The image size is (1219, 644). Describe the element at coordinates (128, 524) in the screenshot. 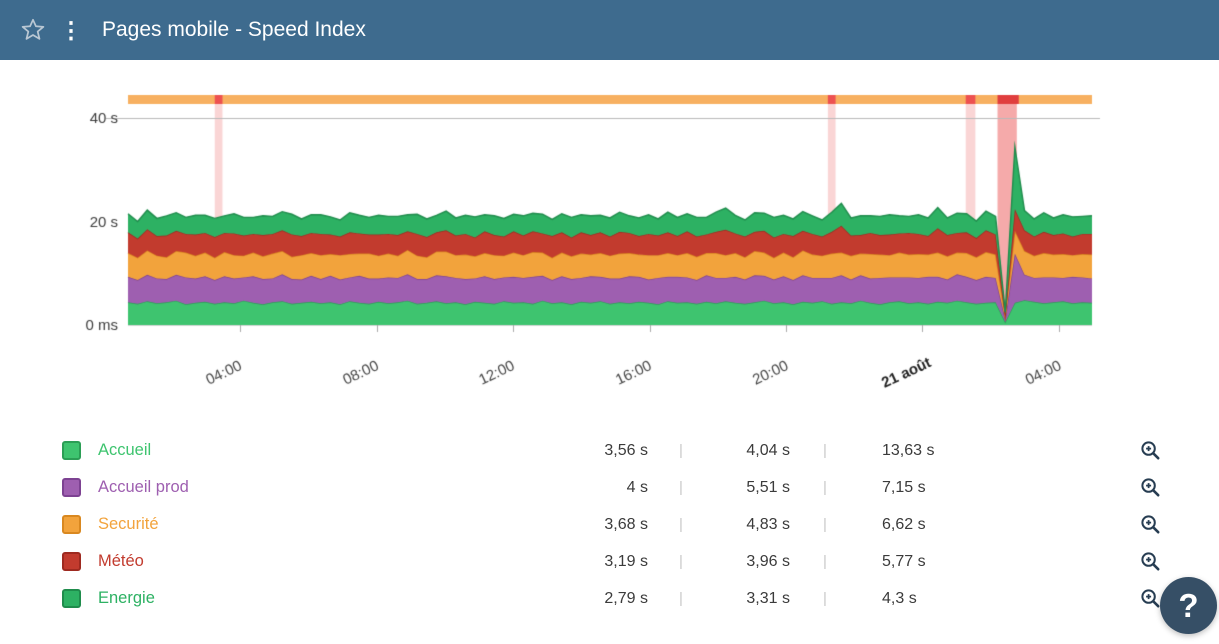

I see `series-name: Securité` at that location.